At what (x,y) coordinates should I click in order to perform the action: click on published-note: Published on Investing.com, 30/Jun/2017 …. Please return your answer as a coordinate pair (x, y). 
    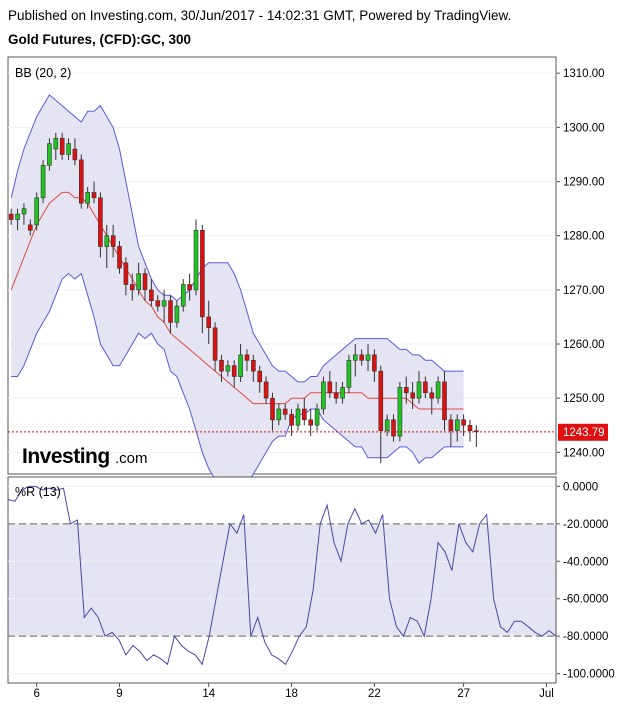
    Looking at the image, I should click on (260, 15).